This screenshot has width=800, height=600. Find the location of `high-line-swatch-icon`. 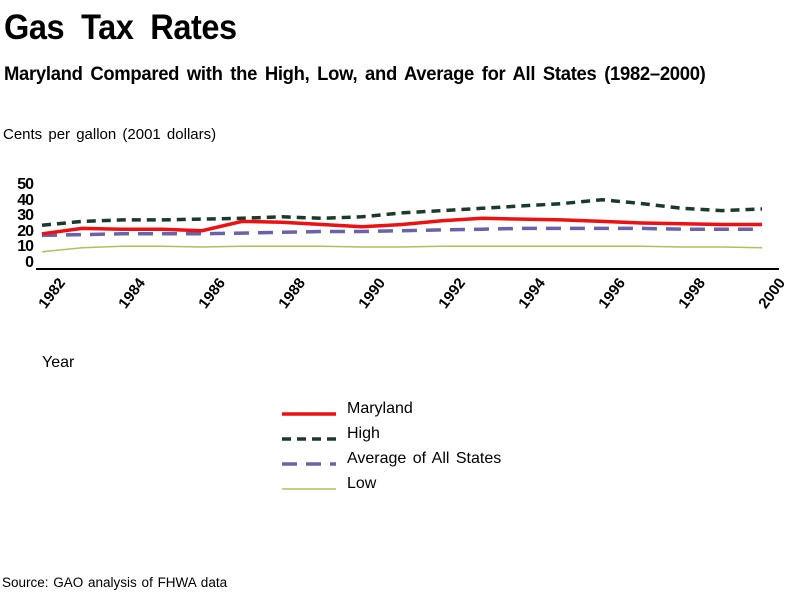

high-line-swatch-icon is located at coordinates (309, 435).